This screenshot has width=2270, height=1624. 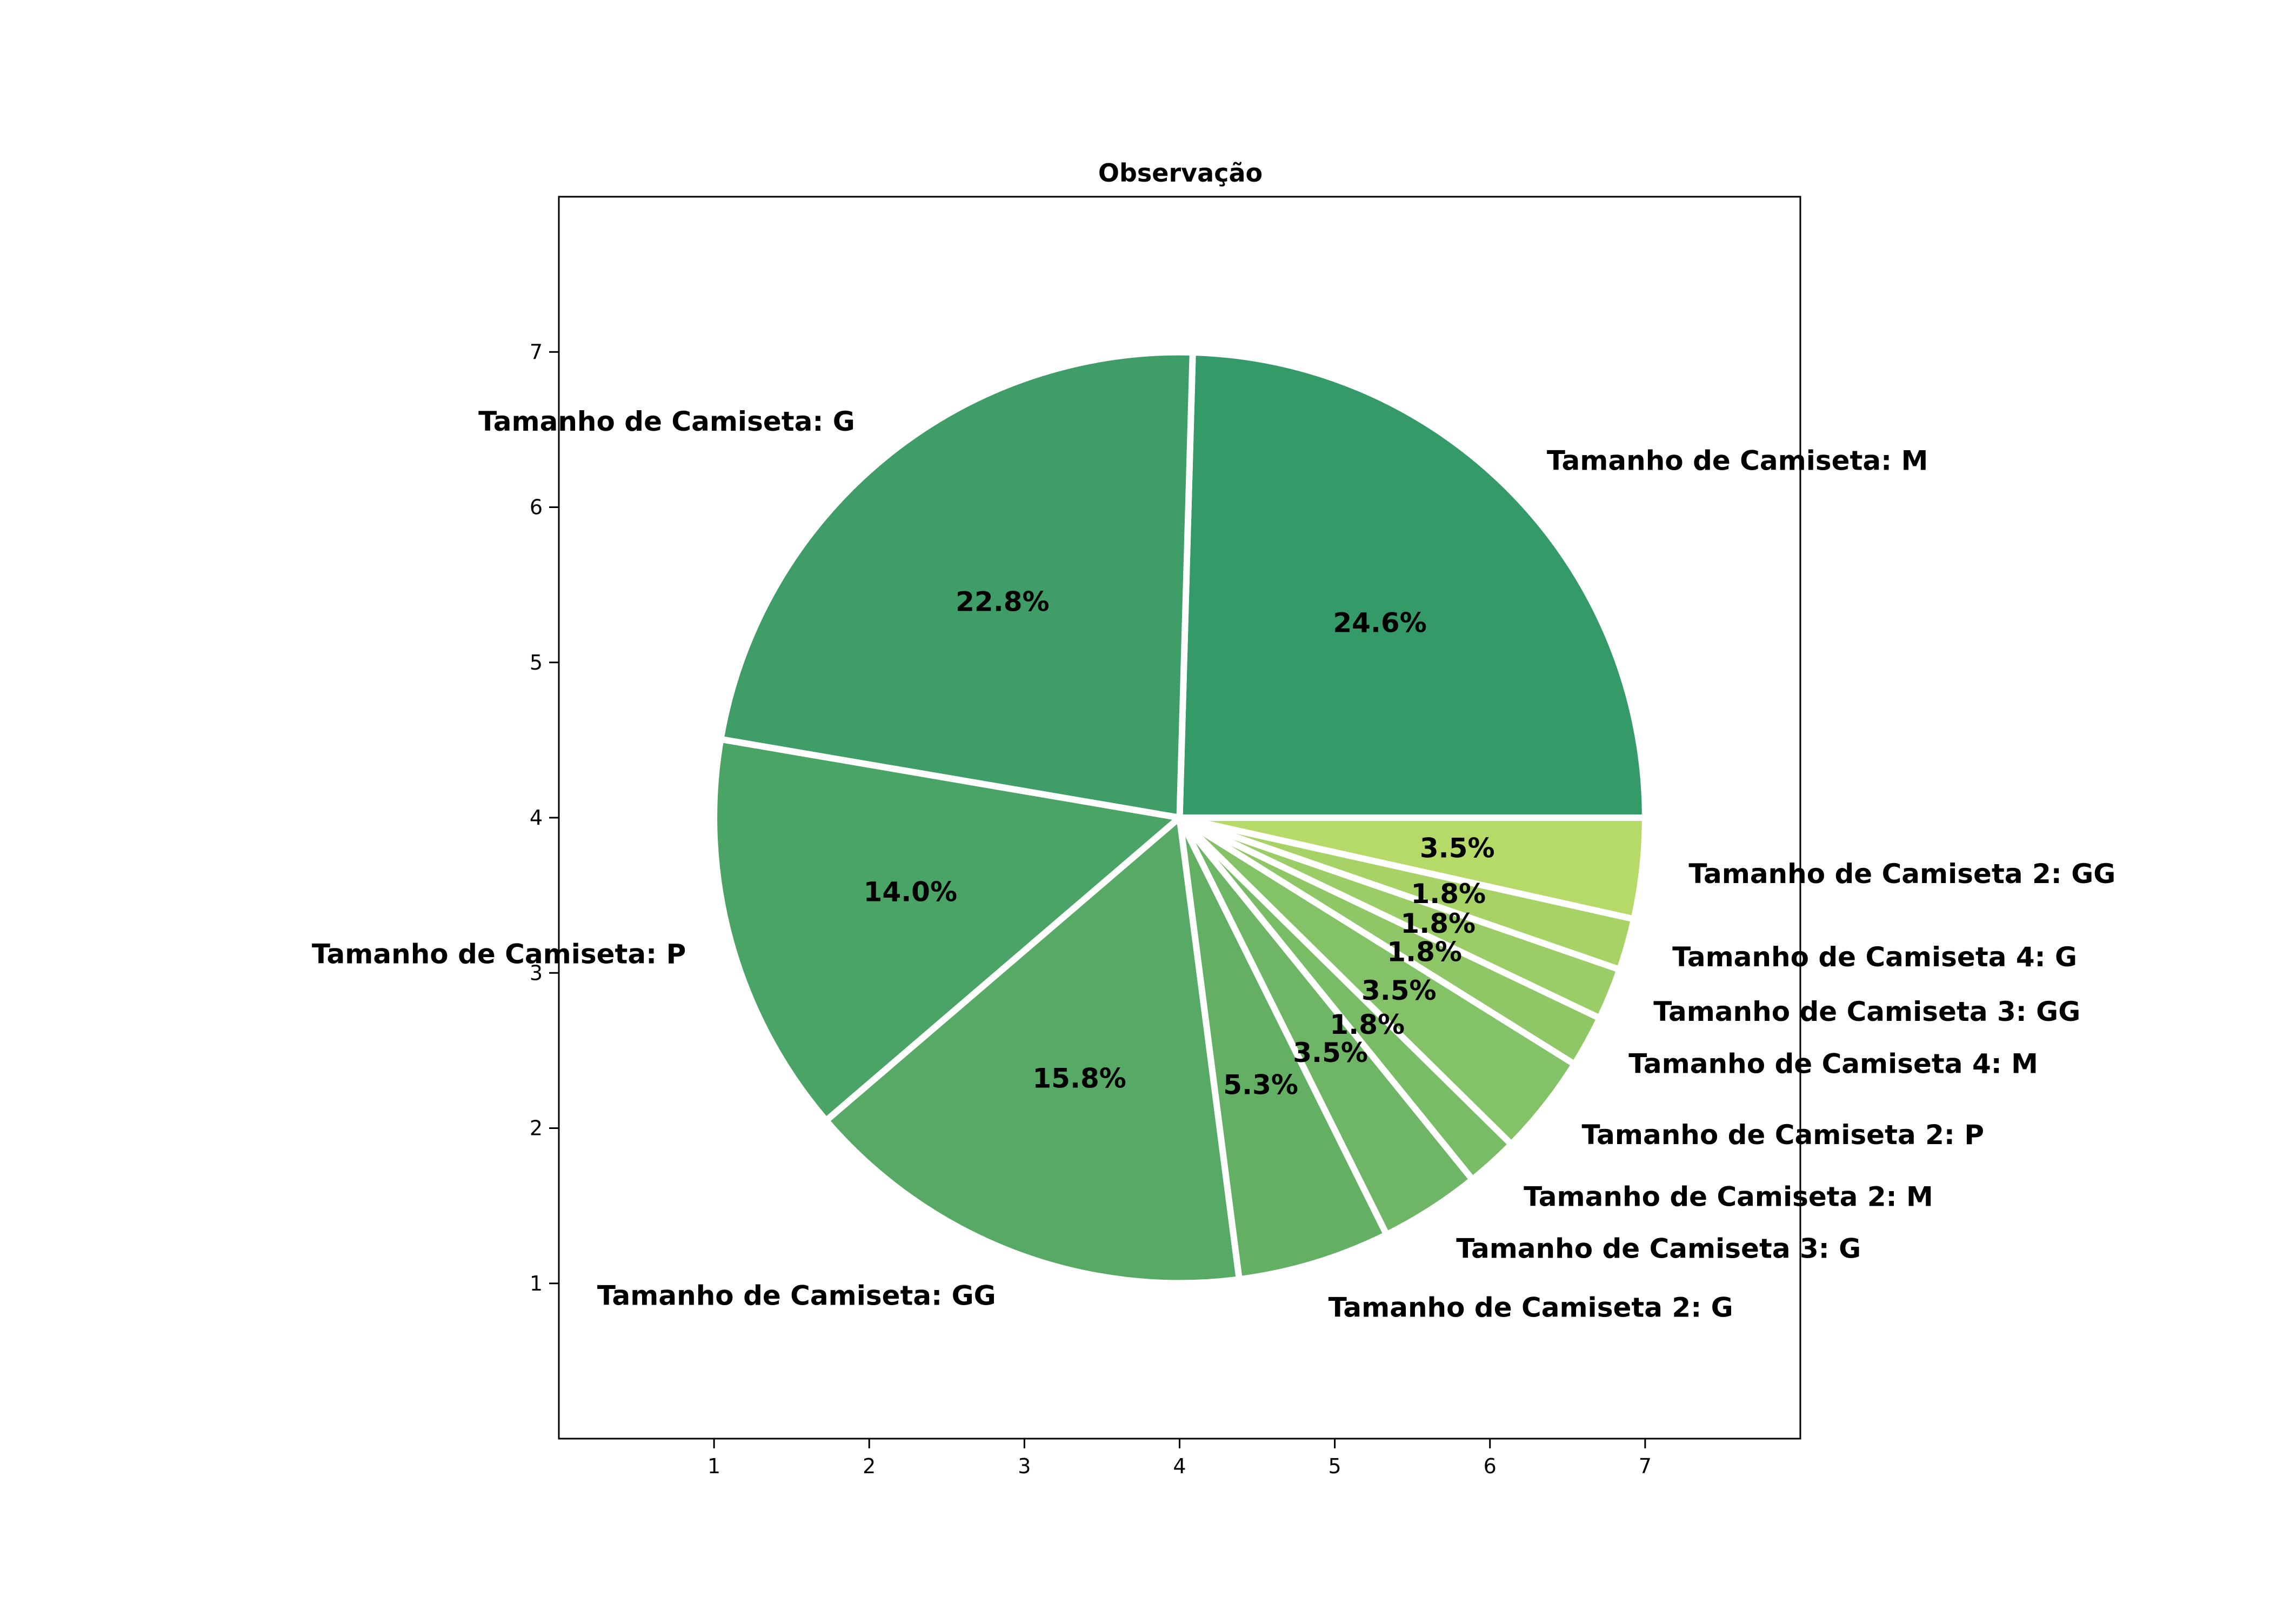 I want to click on slice-category-label: Tamanho de Camiseta 2: M, so click(x=1728, y=1197).